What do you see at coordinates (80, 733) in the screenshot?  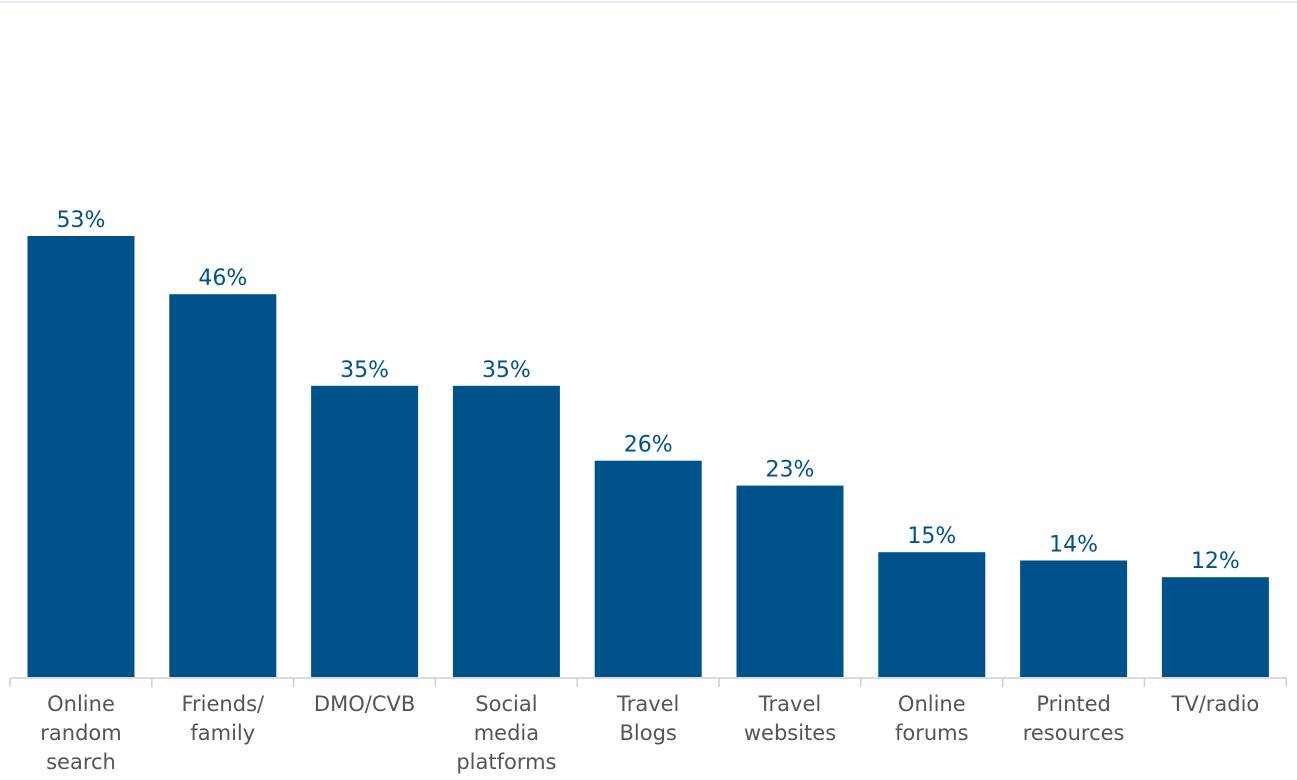 I see `category-label: Online random search` at bounding box center [80, 733].